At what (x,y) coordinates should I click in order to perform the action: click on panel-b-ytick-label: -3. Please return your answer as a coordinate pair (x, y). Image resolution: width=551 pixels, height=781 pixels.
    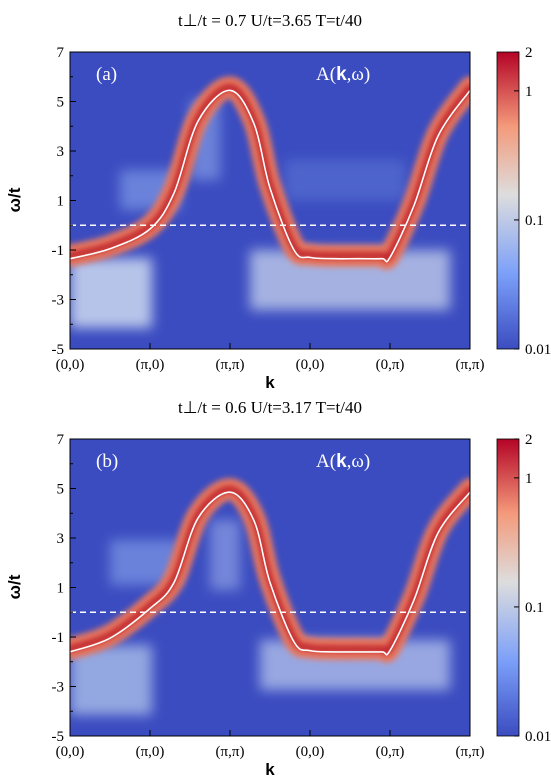
    Looking at the image, I should click on (58, 688).